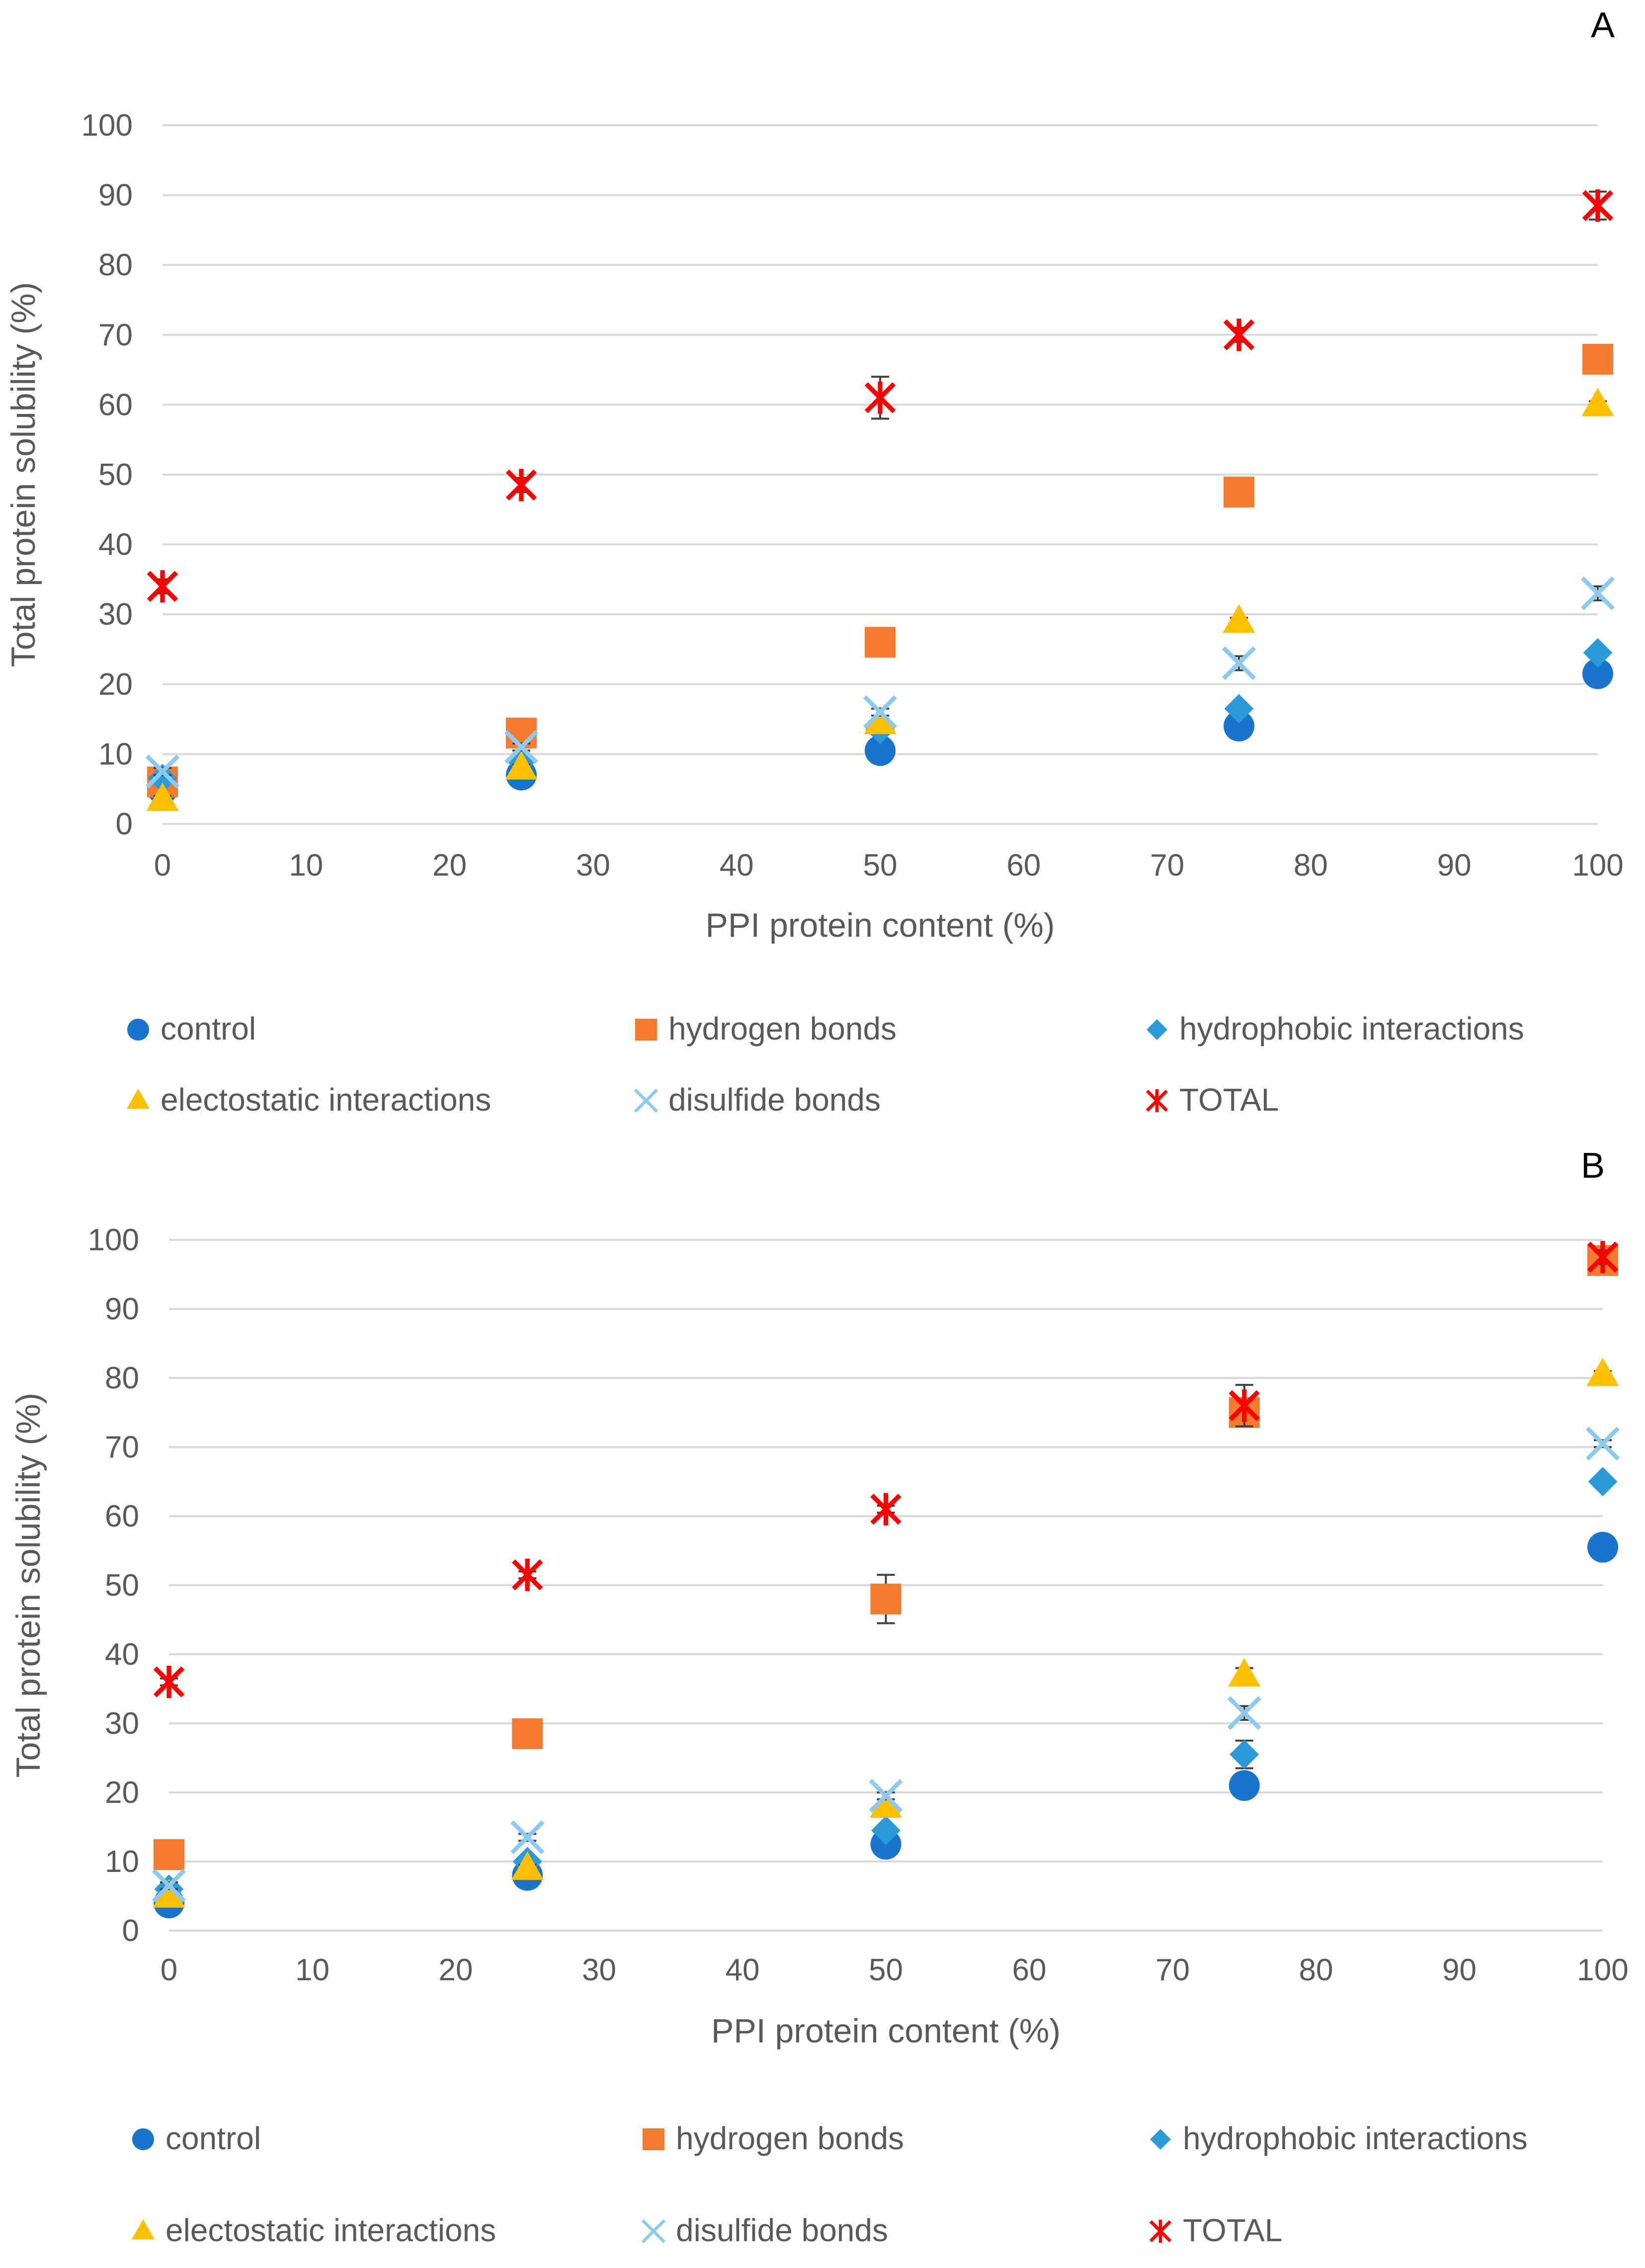 This screenshot has width=1645, height=2268. I want to click on legend-label: disulfide bonds, so click(774, 1100).